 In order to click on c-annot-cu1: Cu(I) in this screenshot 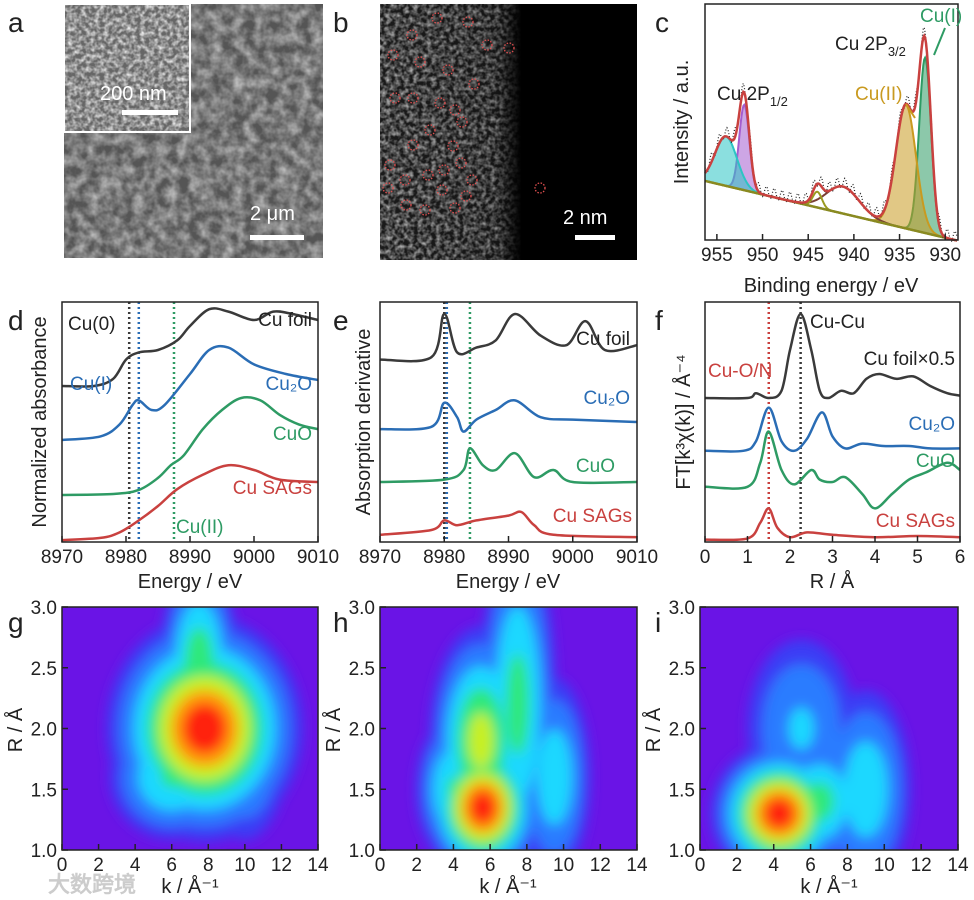, I will do `click(941, 16)`.